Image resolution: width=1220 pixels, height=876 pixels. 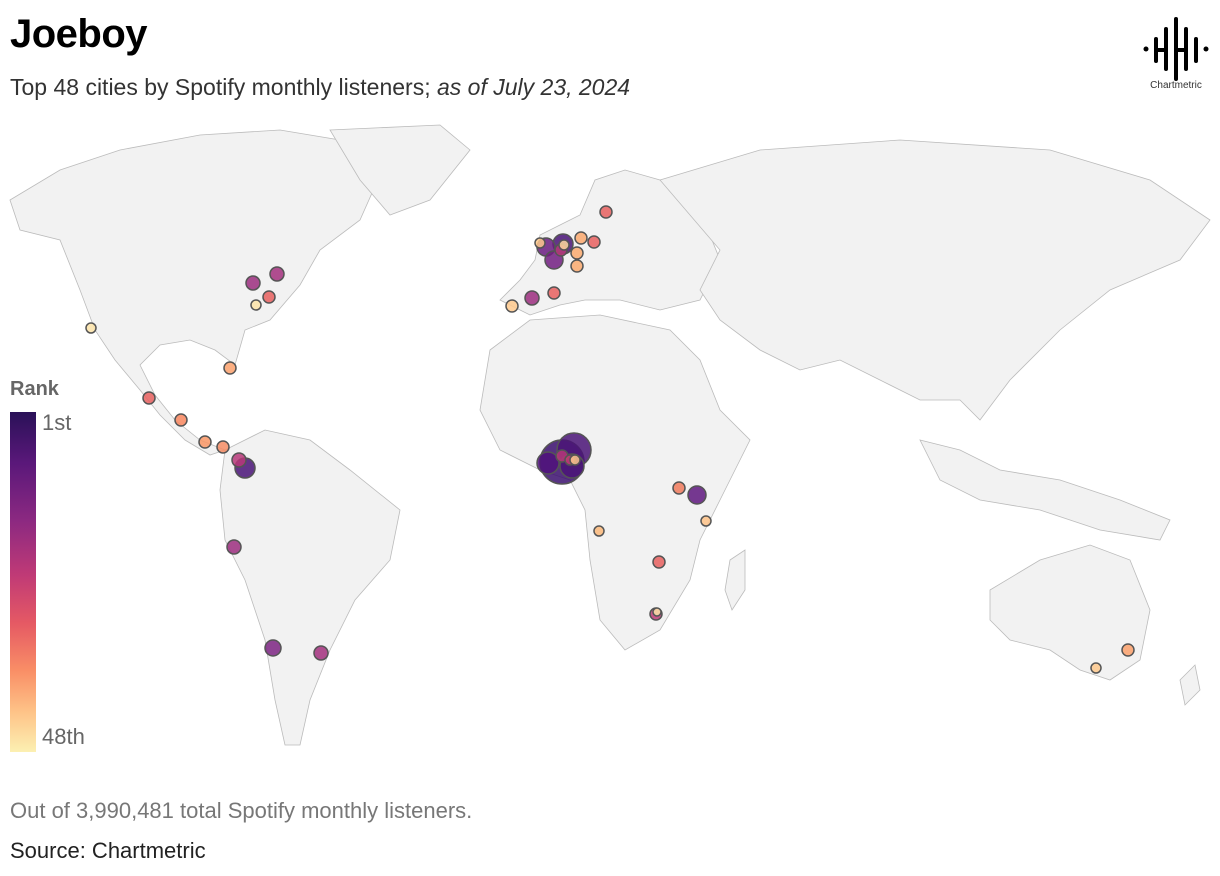 I want to click on legend-bottom-label: 48th, so click(x=63, y=736).